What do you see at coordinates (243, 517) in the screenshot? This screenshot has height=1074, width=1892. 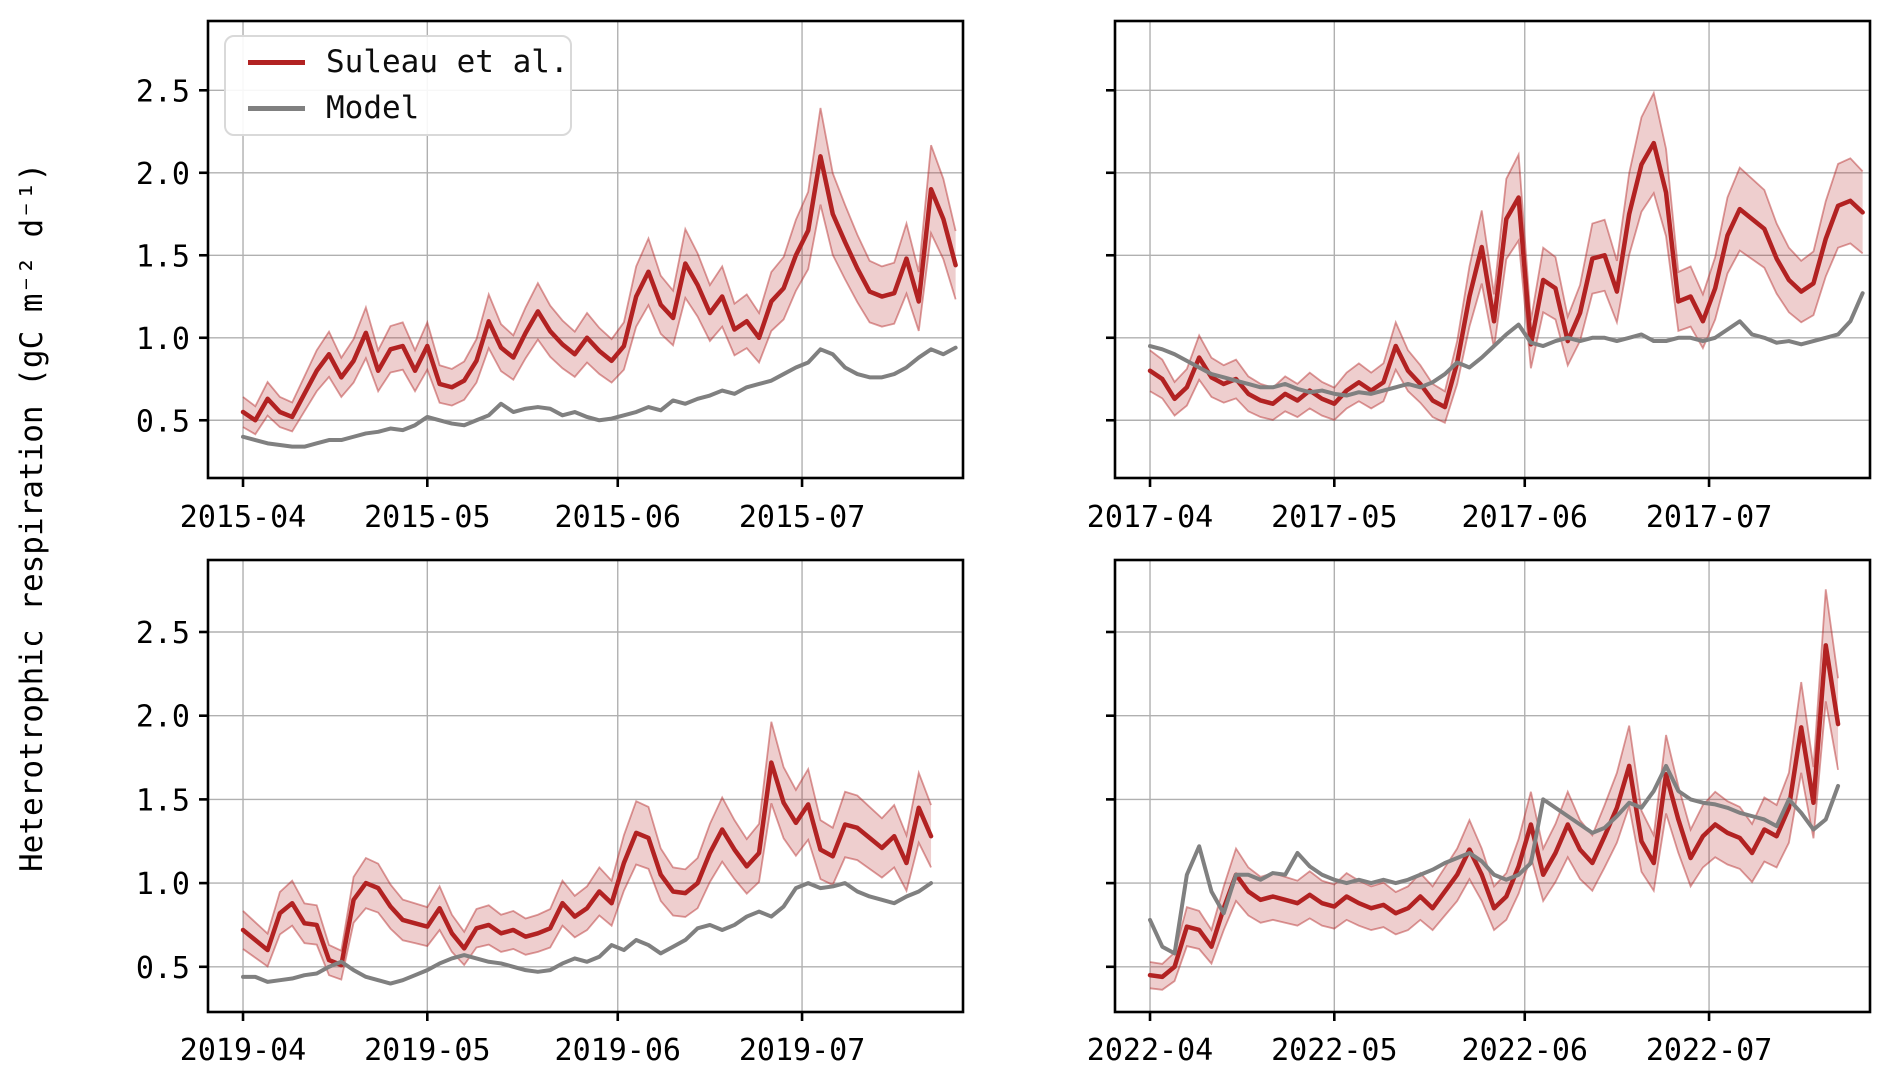 I see `x-tick-label: 2015-04` at bounding box center [243, 517].